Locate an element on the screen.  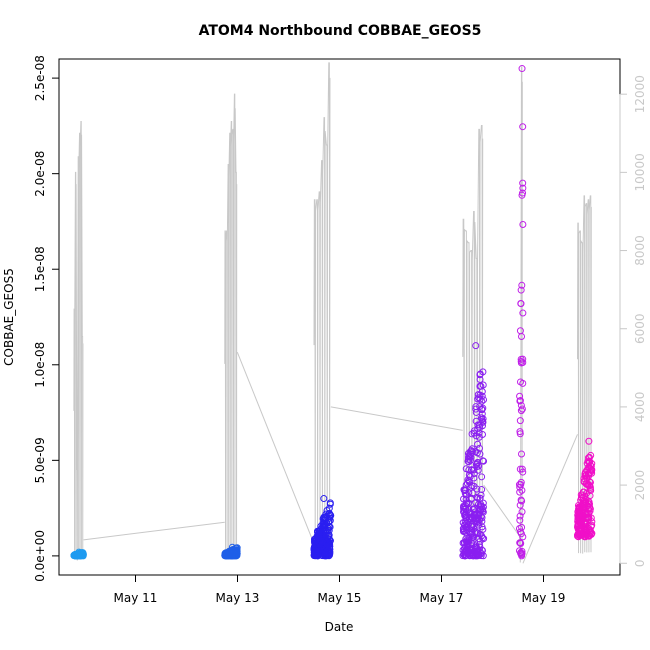
y2-tick-label: 10000 is located at coordinates (640, 172).